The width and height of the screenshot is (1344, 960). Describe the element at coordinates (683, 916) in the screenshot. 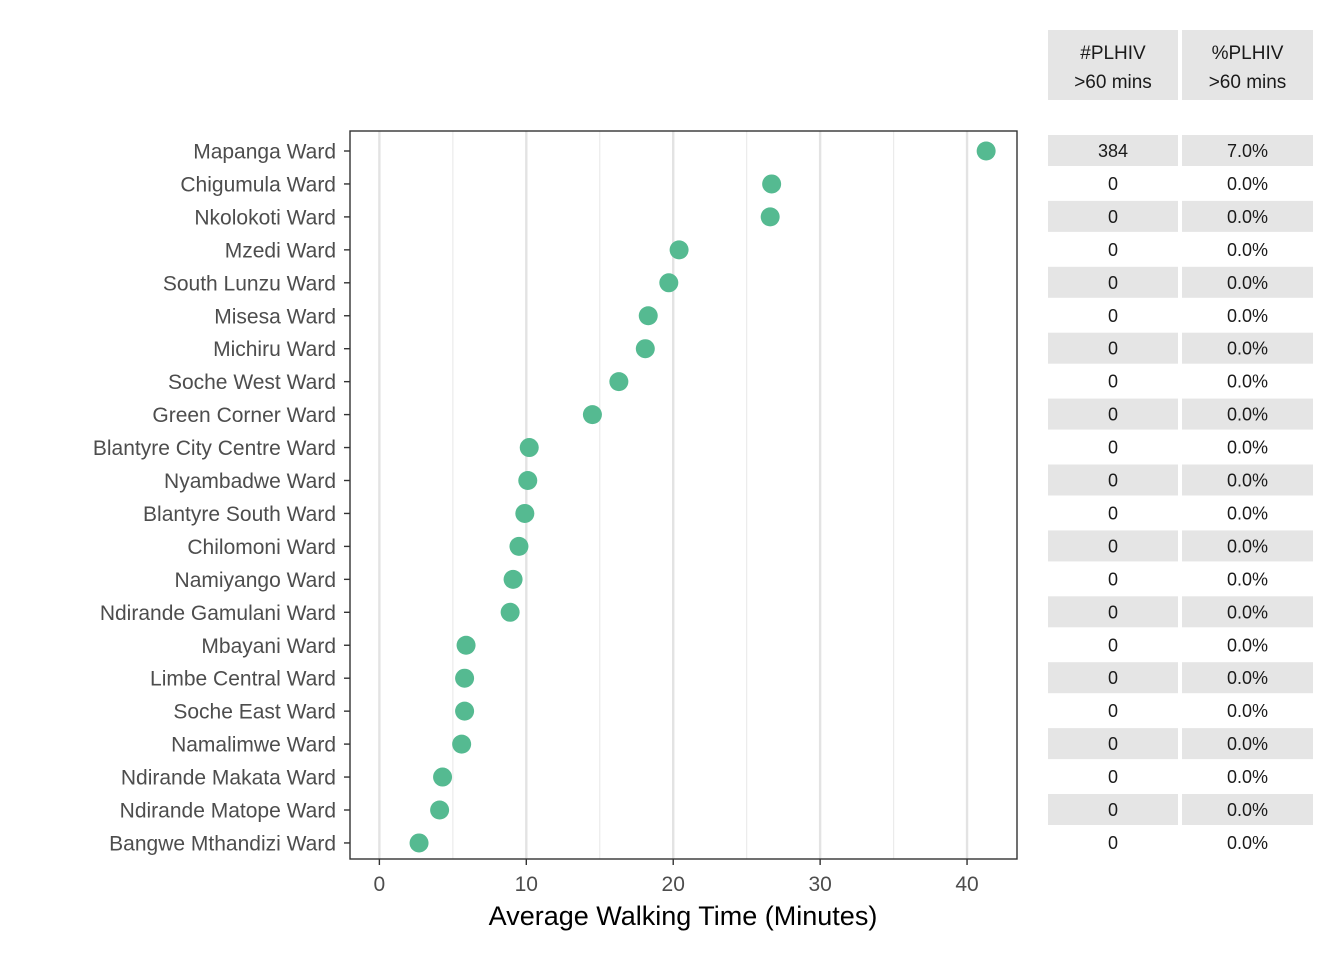

I see `x-axis-title: Average Walking Time (Minutes)` at that location.